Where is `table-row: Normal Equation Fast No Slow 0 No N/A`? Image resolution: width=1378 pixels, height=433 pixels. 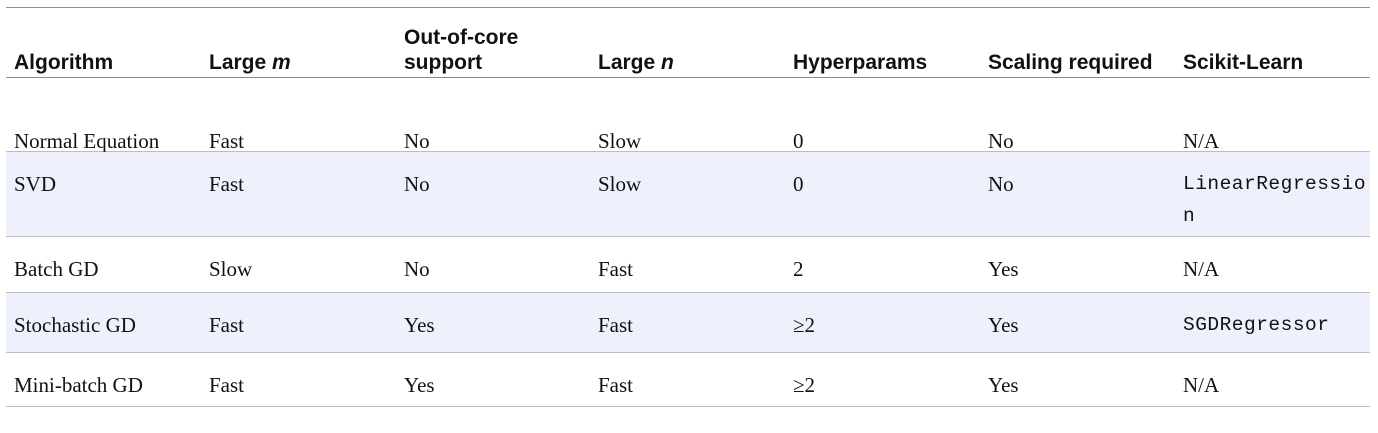 table-row: Normal Equation Fast No Slow 0 No N/A is located at coordinates (688, 131).